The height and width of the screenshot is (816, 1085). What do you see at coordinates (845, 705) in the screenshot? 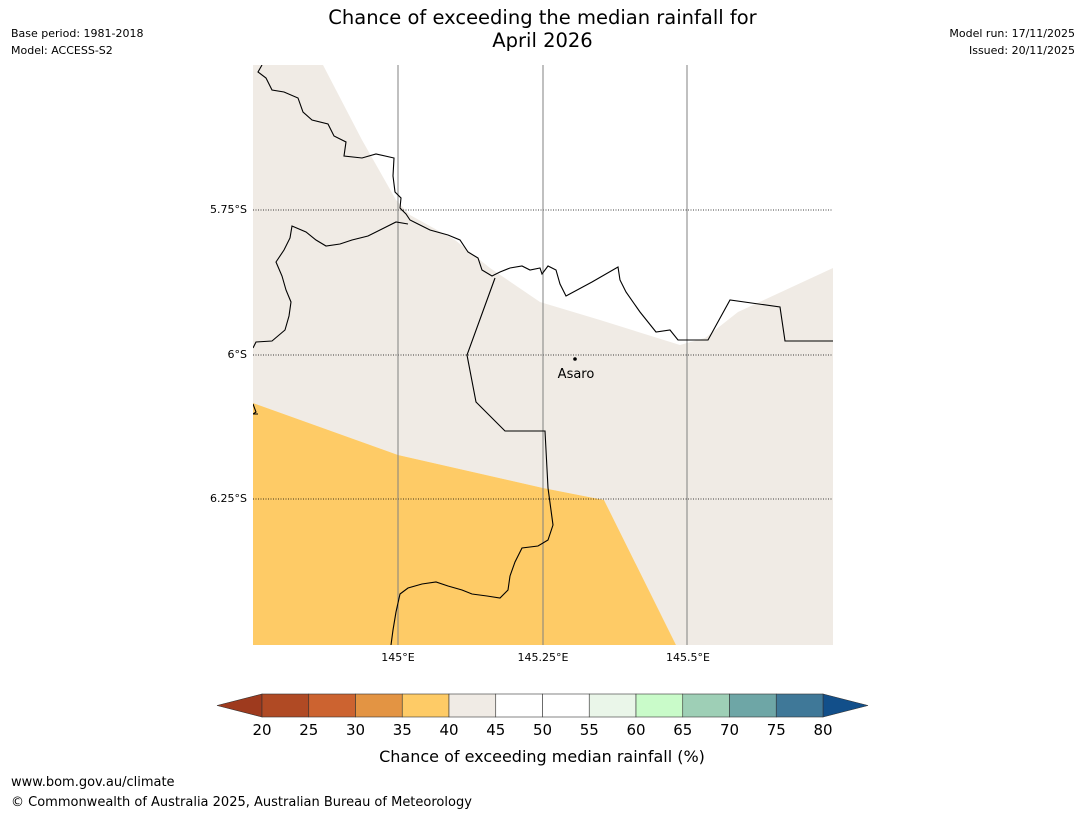
I see `colorbar-over-arrow` at bounding box center [845, 705].